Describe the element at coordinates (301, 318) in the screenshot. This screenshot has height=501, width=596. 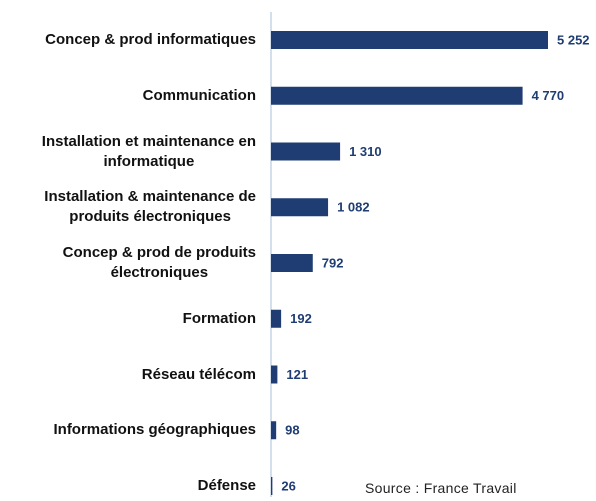
I see `value-label: 192` at that location.